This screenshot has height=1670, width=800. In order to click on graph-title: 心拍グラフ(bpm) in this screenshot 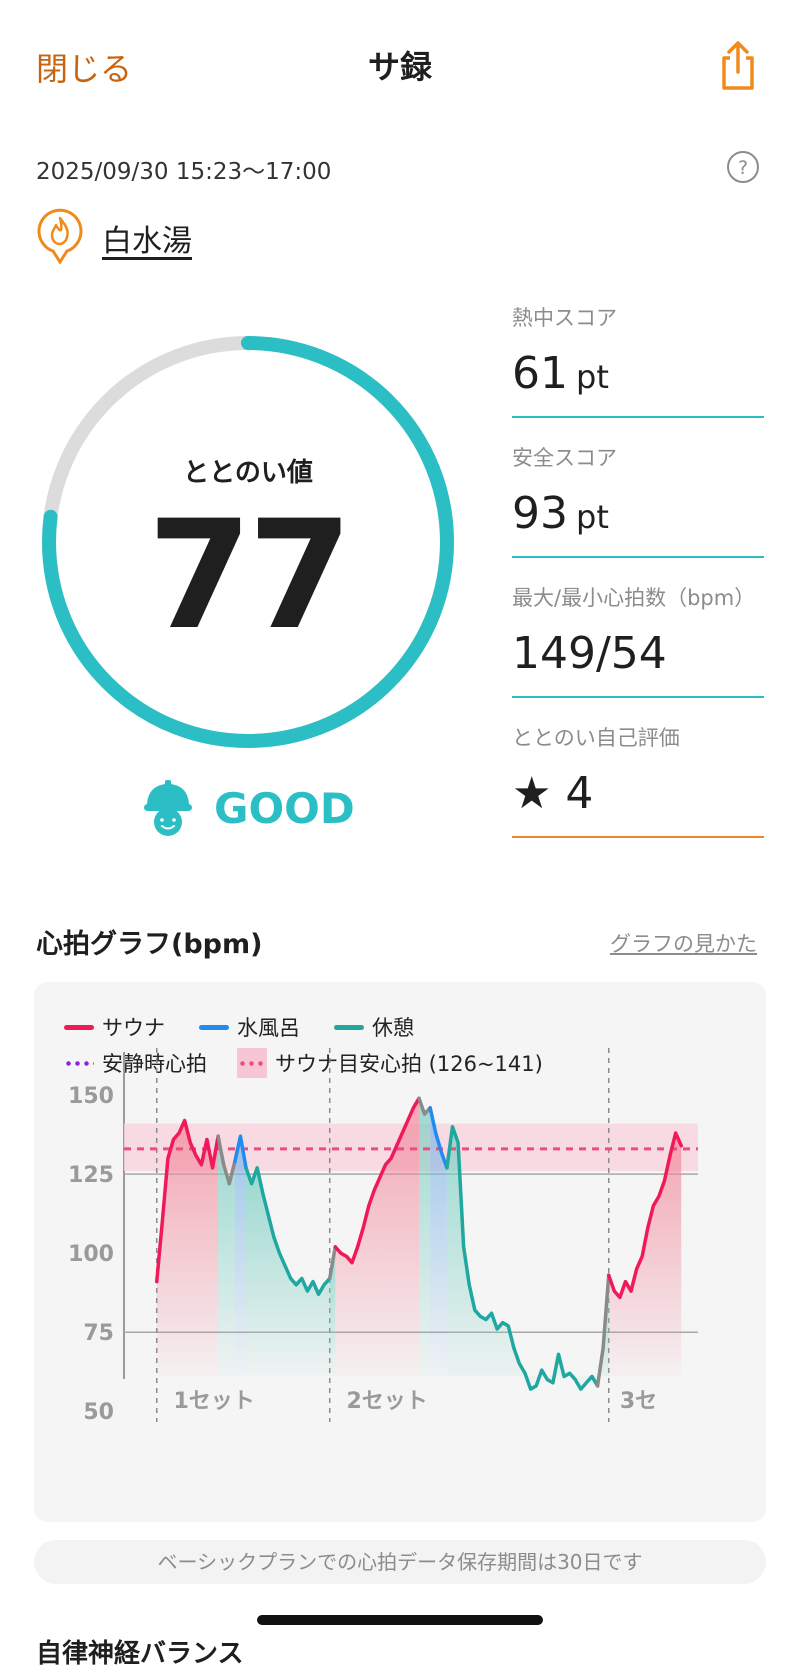, I will do `click(149, 944)`.